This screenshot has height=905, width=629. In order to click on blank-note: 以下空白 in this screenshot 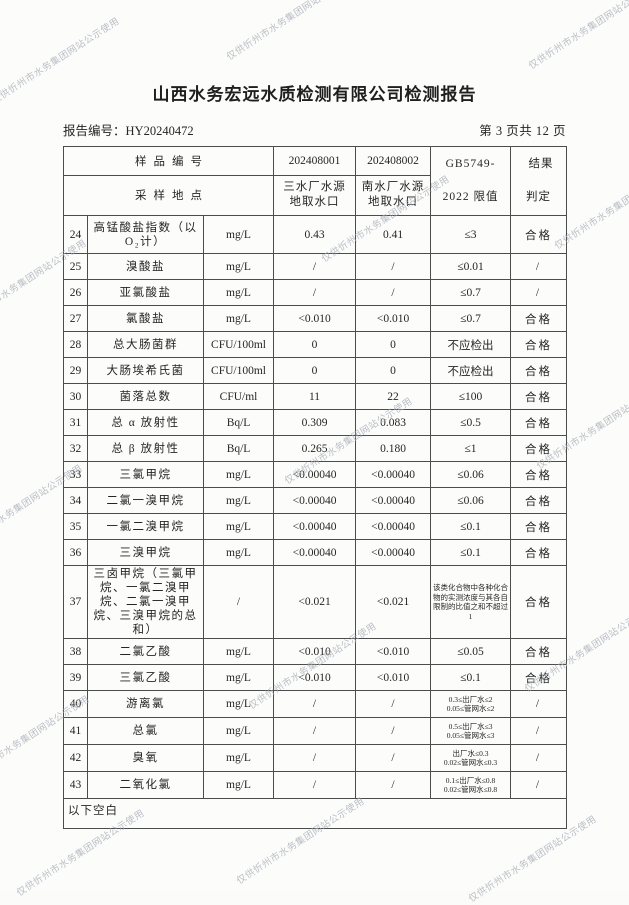, I will do `click(315, 813)`.